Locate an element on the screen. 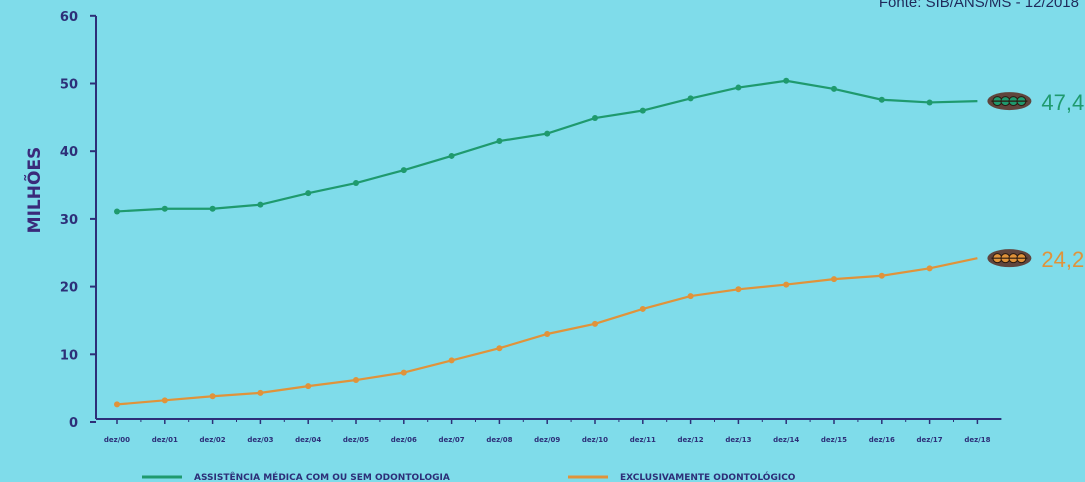  x-tick-label: dez/14 is located at coordinates (786, 440).